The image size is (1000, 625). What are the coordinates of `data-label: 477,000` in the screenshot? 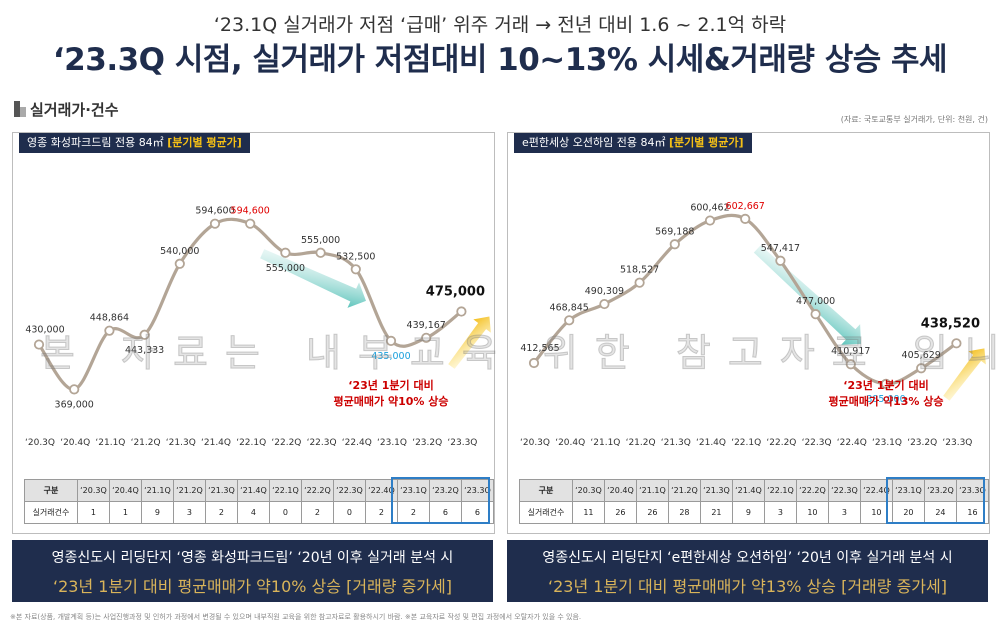 It's located at (815, 301).